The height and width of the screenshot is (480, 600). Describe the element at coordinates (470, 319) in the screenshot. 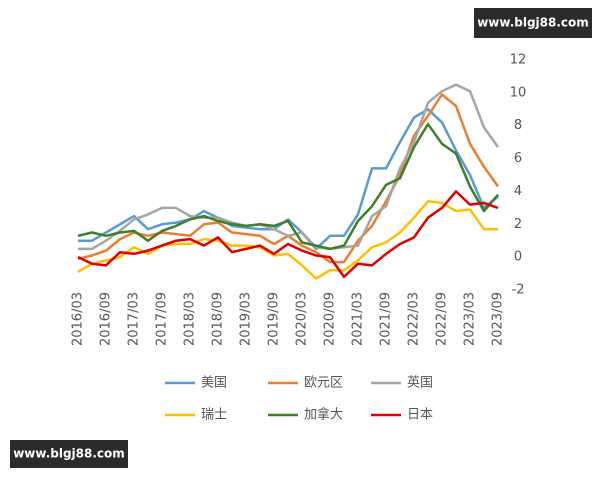

I see `x-tick-label: 2023/03` at that location.